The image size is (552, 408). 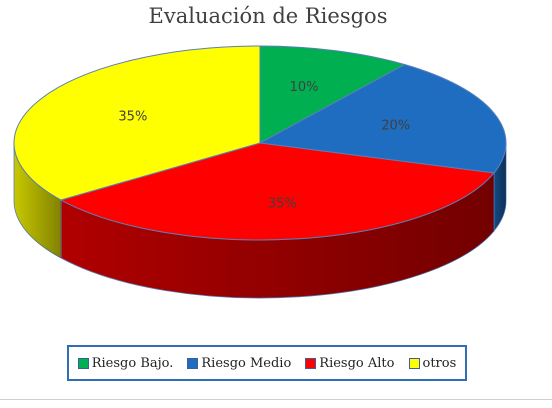 I want to click on legend-item: Riesgo Bajo., so click(x=125, y=363).